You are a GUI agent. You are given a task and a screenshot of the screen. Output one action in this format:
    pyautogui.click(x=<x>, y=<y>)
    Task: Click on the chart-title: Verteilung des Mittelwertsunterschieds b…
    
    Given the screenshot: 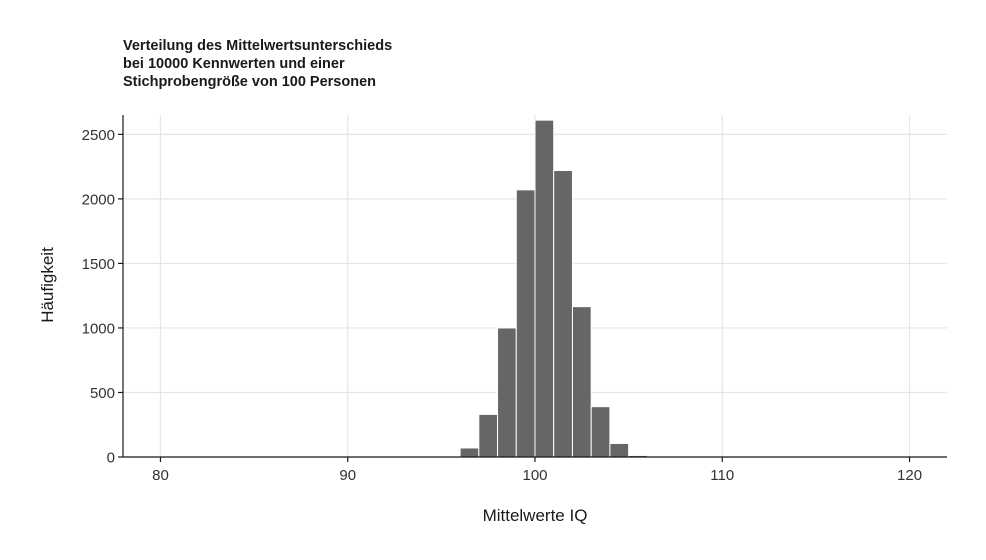 What is the action you would take?
    pyautogui.click(x=257, y=64)
    